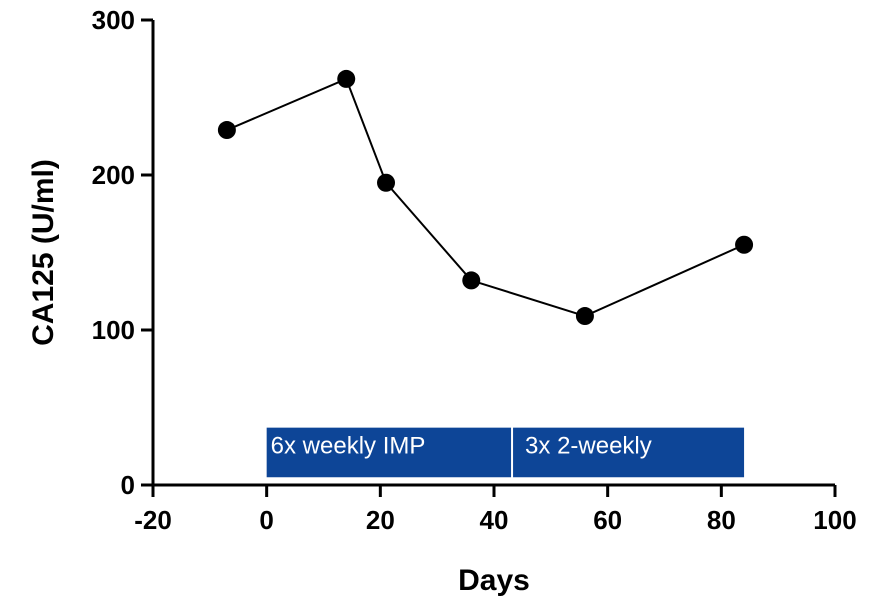 Image resolution: width=884 pixels, height=604 pixels. What do you see at coordinates (607, 520) in the screenshot?
I see `x-tick-label: 60` at bounding box center [607, 520].